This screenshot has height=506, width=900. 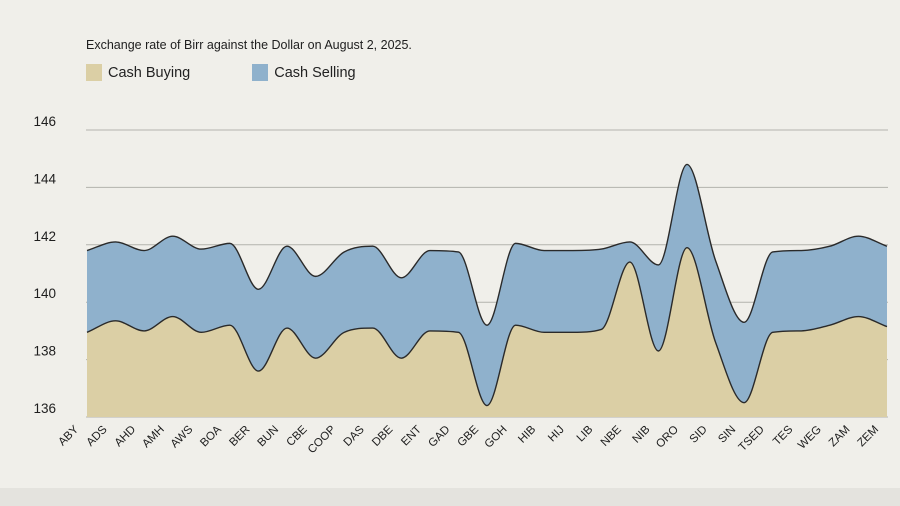 I want to click on x-tick-label: ABY, so click(x=68, y=435).